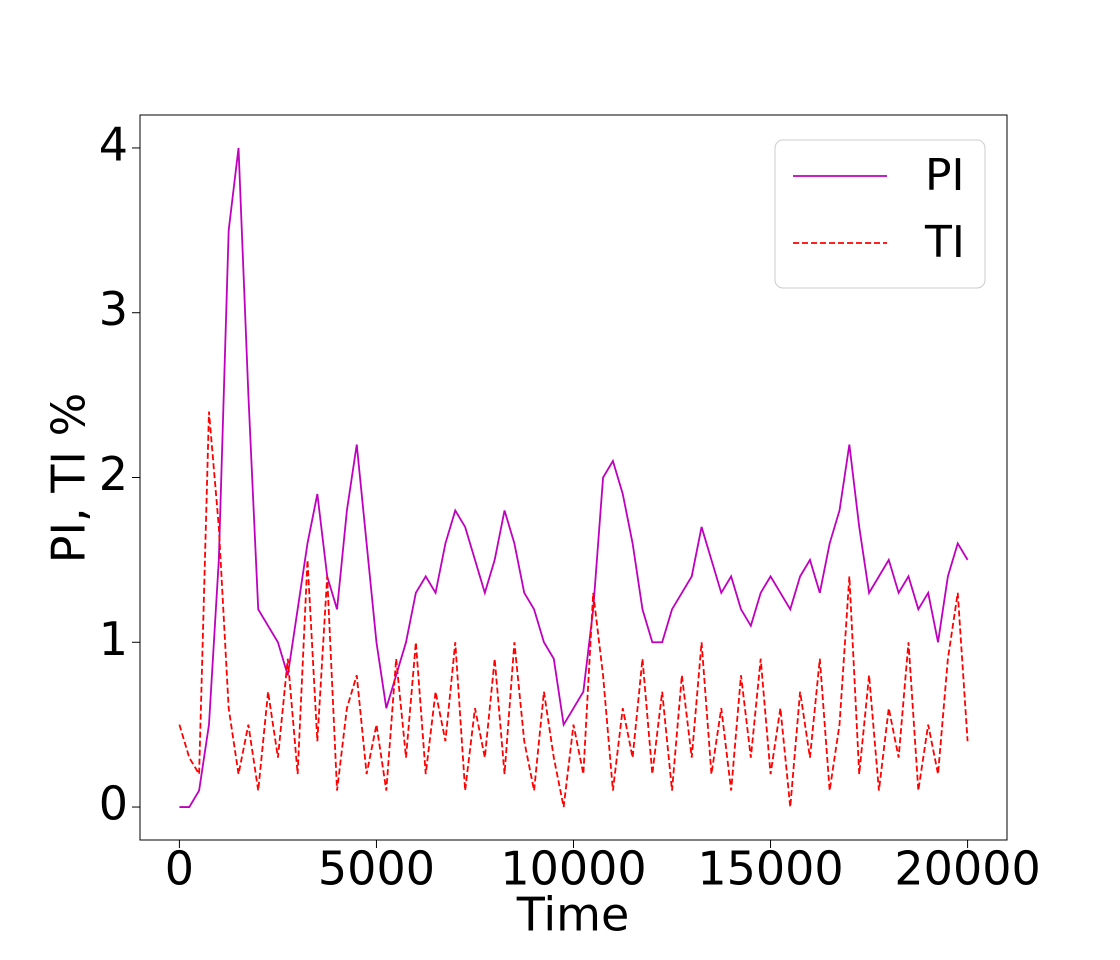 The image size is (1120, 960). Describe the element at coordinates (573, 915) in the screenshot. I see `x-axis-label: Time` at that location.